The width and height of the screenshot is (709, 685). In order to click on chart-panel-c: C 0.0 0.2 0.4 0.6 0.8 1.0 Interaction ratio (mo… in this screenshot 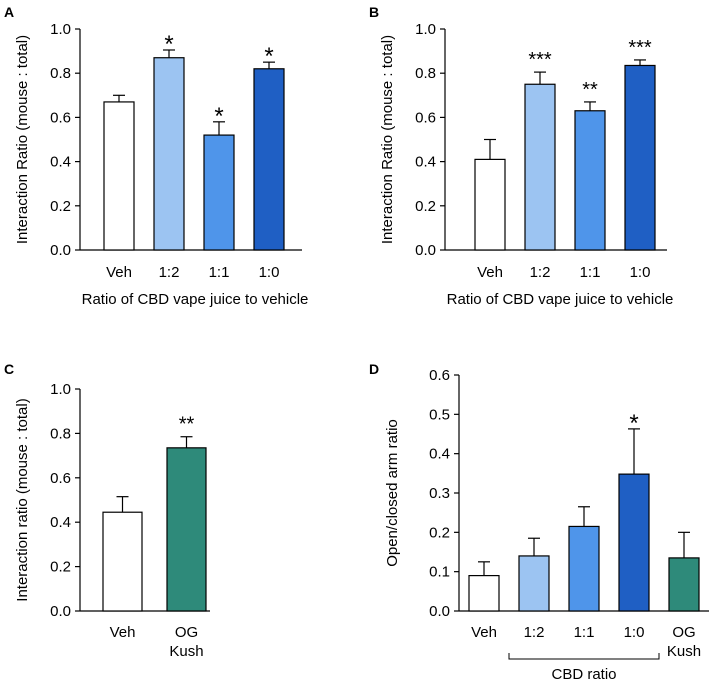, I will do `click(107, 510)`.